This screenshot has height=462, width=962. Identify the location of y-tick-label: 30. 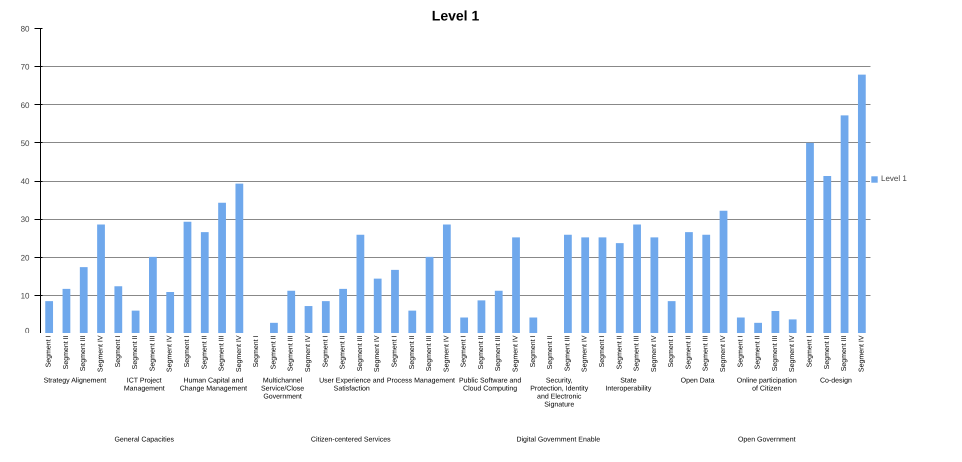
(25, 219).